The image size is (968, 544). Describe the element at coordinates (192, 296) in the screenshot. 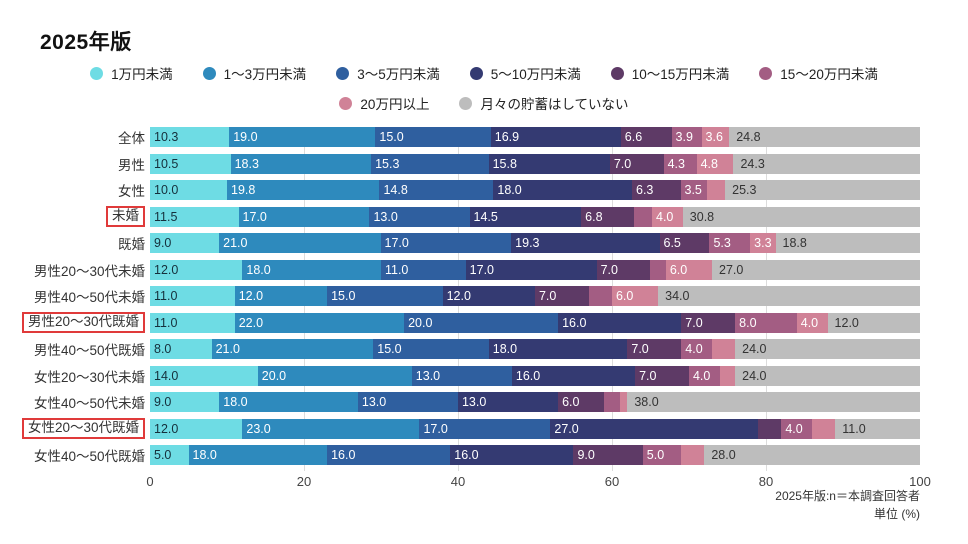

I see `bar-segment: 11.0` at that location.